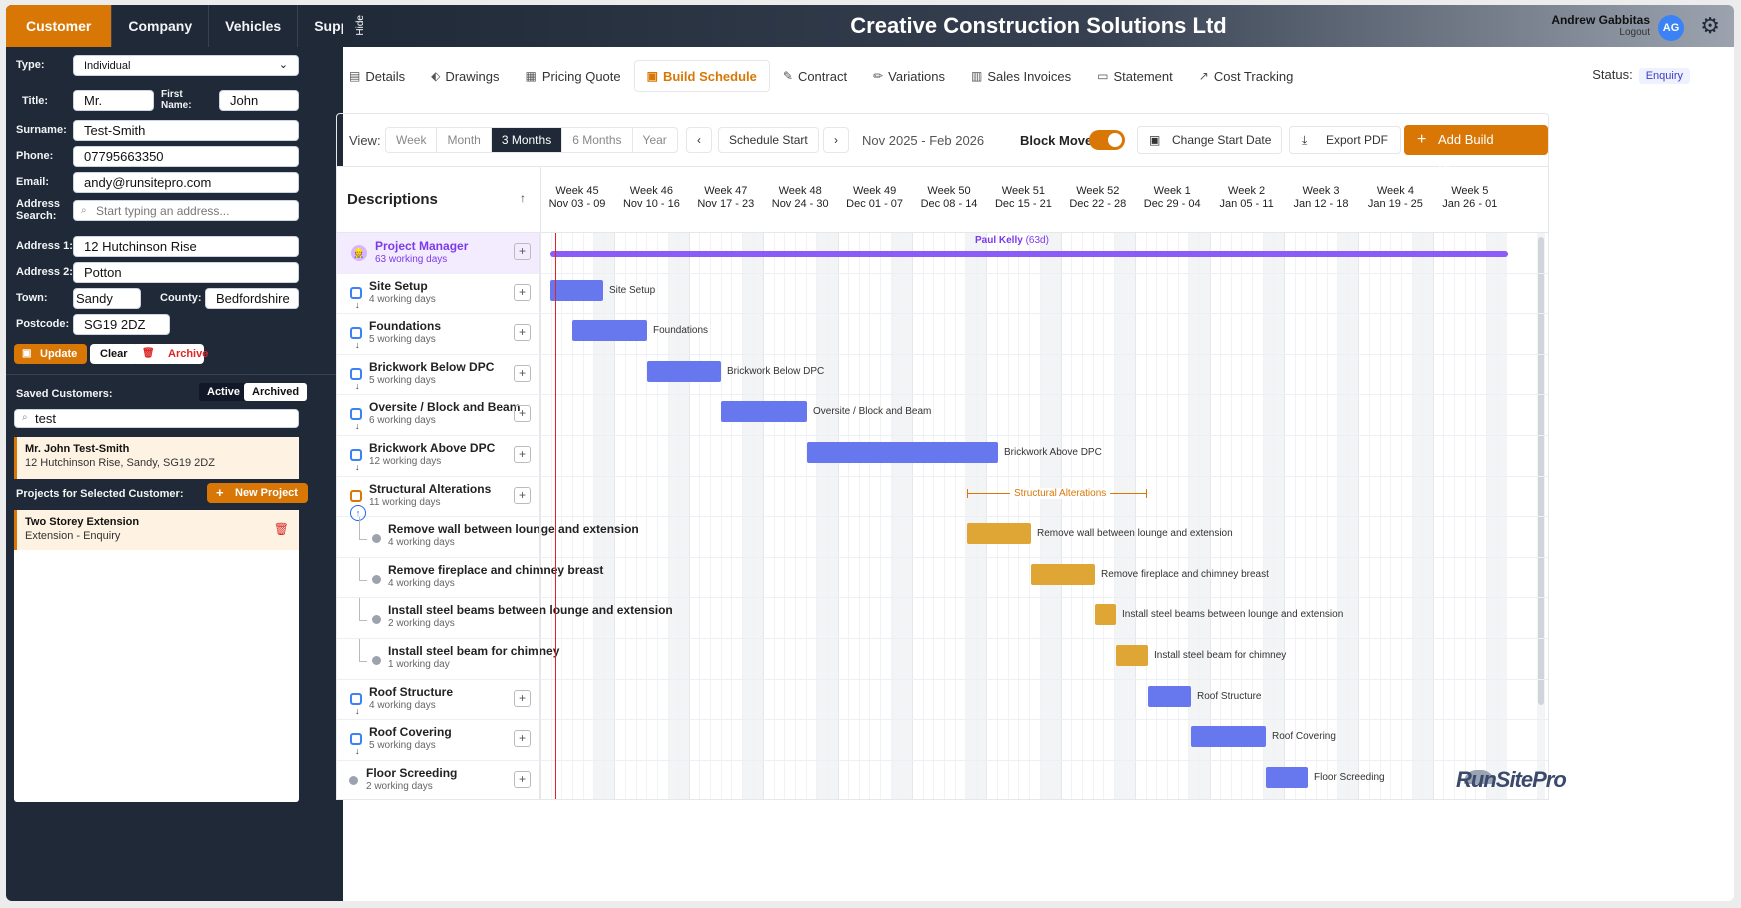 This screenshot has height=908, width=1741. Describe the element at coordinates (1021, 76) in the screenshot. I see `tab-sales-invoices: ▥ Sales Invoices` at that location.